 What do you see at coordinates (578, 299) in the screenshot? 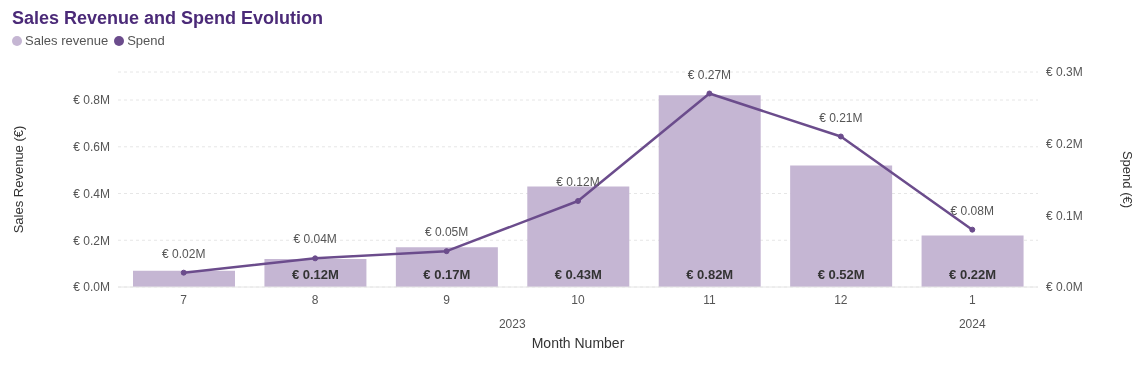
I see `x-tick-label: 10` at bounding box center [578, 299].